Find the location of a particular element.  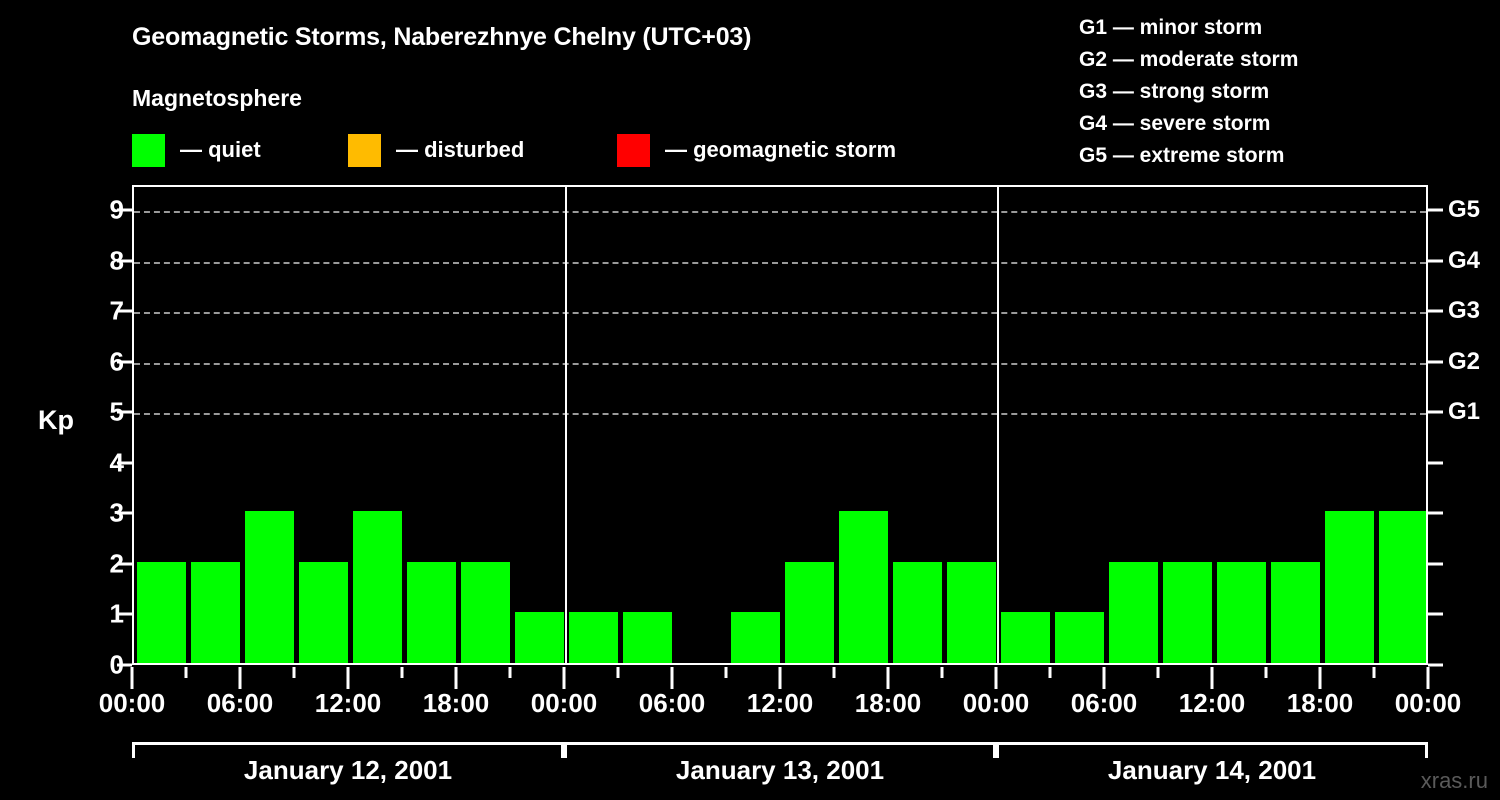

y-axis-label-4: 4 is located at coordinates (116, 462).